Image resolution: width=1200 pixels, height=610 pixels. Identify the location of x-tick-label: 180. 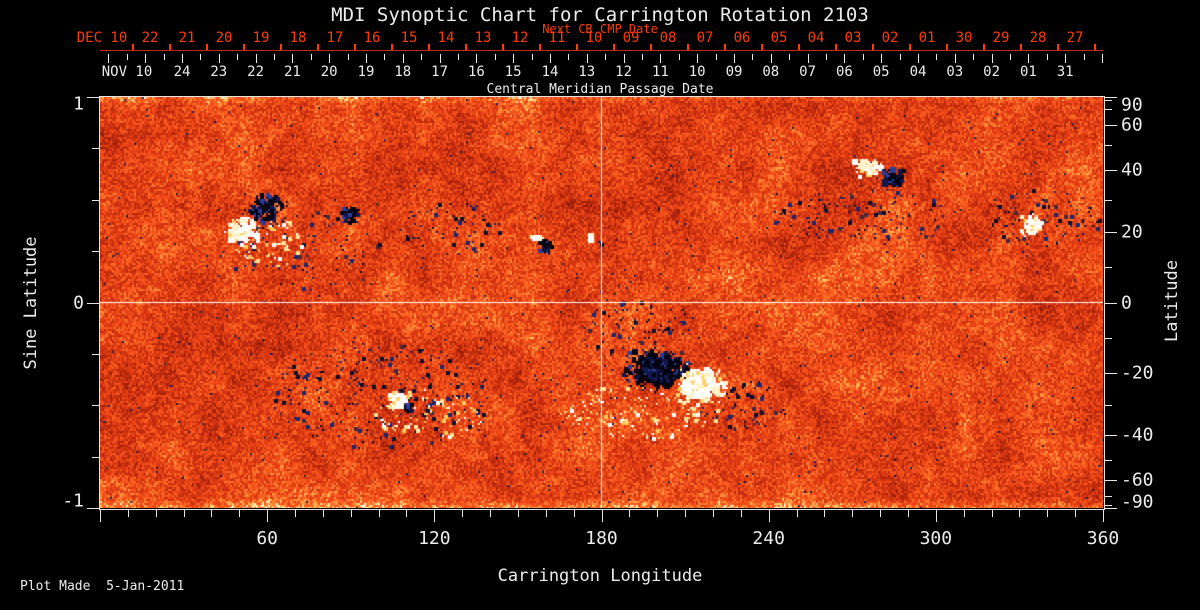
(601, 538).